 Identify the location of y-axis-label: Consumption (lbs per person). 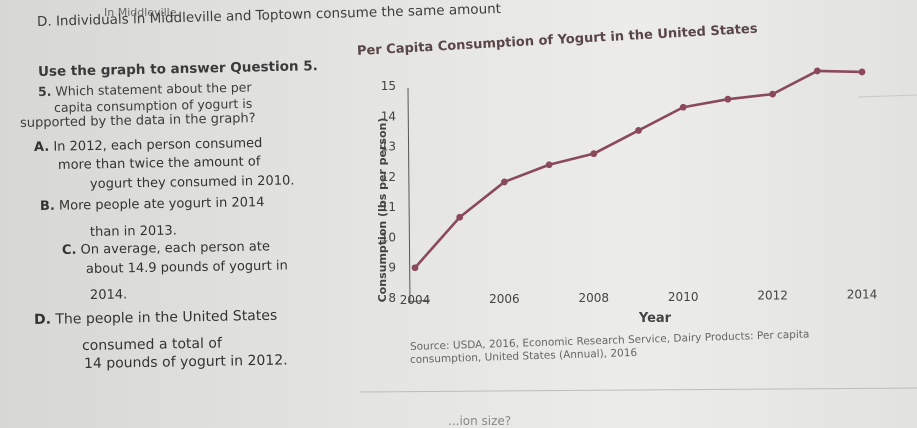
(382, 210).